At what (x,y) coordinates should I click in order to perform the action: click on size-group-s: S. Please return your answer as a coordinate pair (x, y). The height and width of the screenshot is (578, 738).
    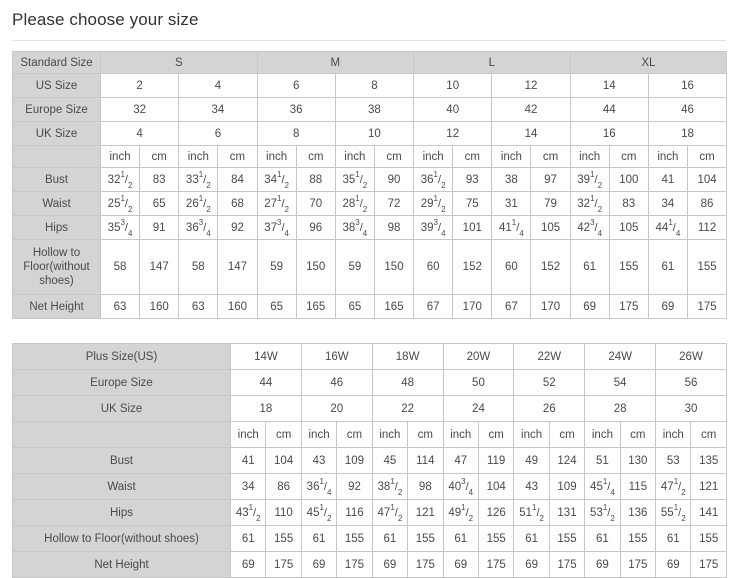
    Looking at the image, I should click on (179, 62).